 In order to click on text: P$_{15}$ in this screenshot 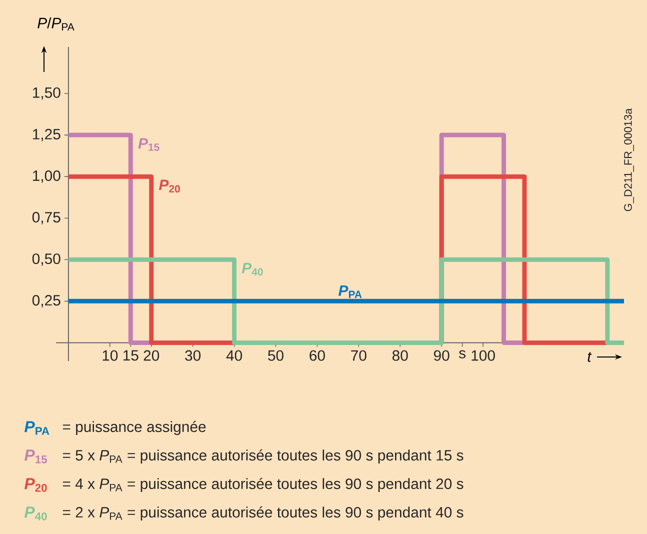, I will do `click(35, 457)`.